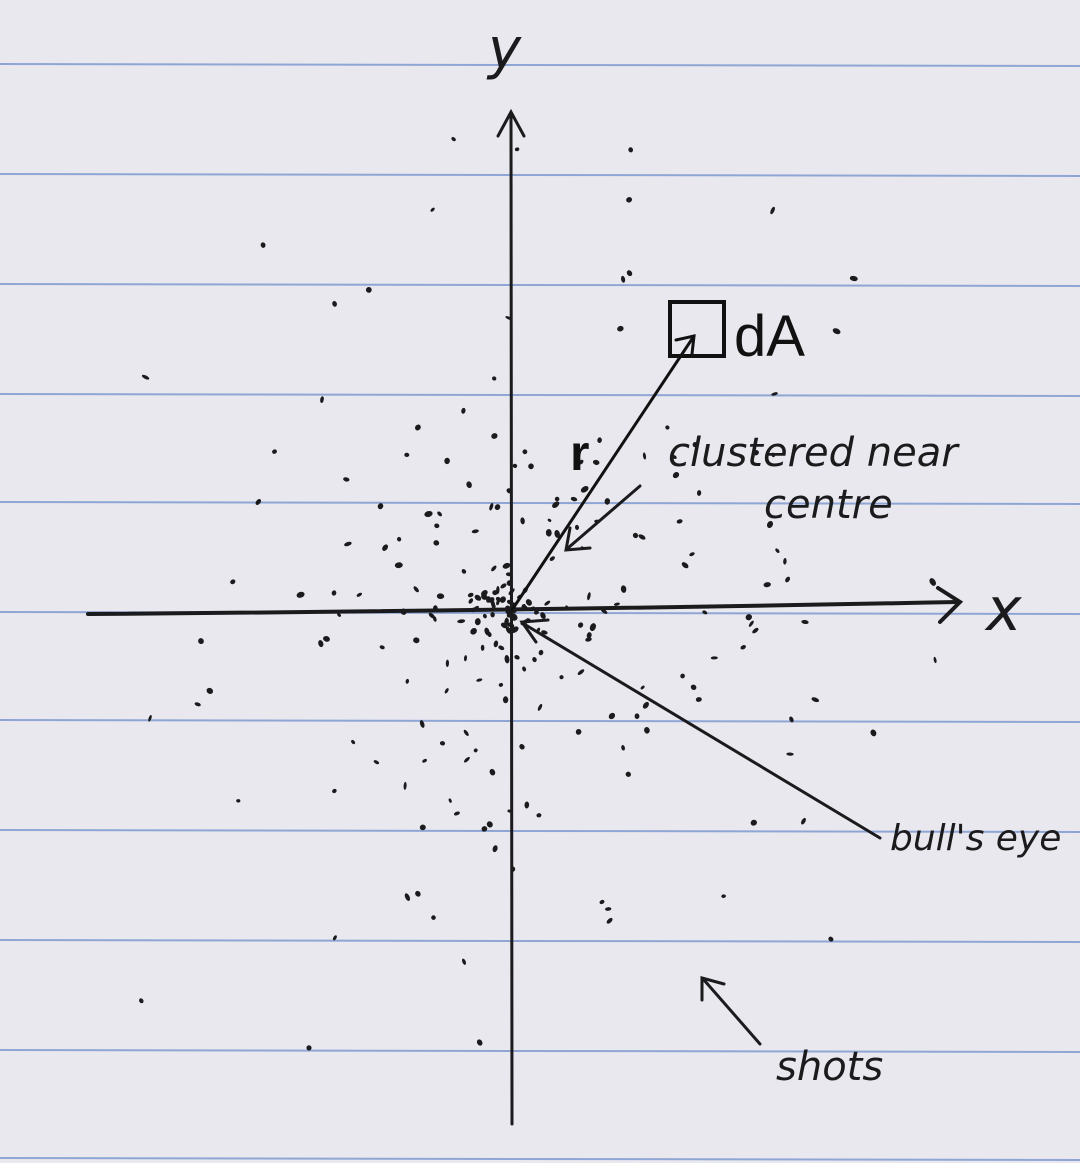 The width and height of the screenshot is (1080, 1163). Describe the element at coordinates (769, 336) in the screenshot. I see `area-element-label: dA` at that location.